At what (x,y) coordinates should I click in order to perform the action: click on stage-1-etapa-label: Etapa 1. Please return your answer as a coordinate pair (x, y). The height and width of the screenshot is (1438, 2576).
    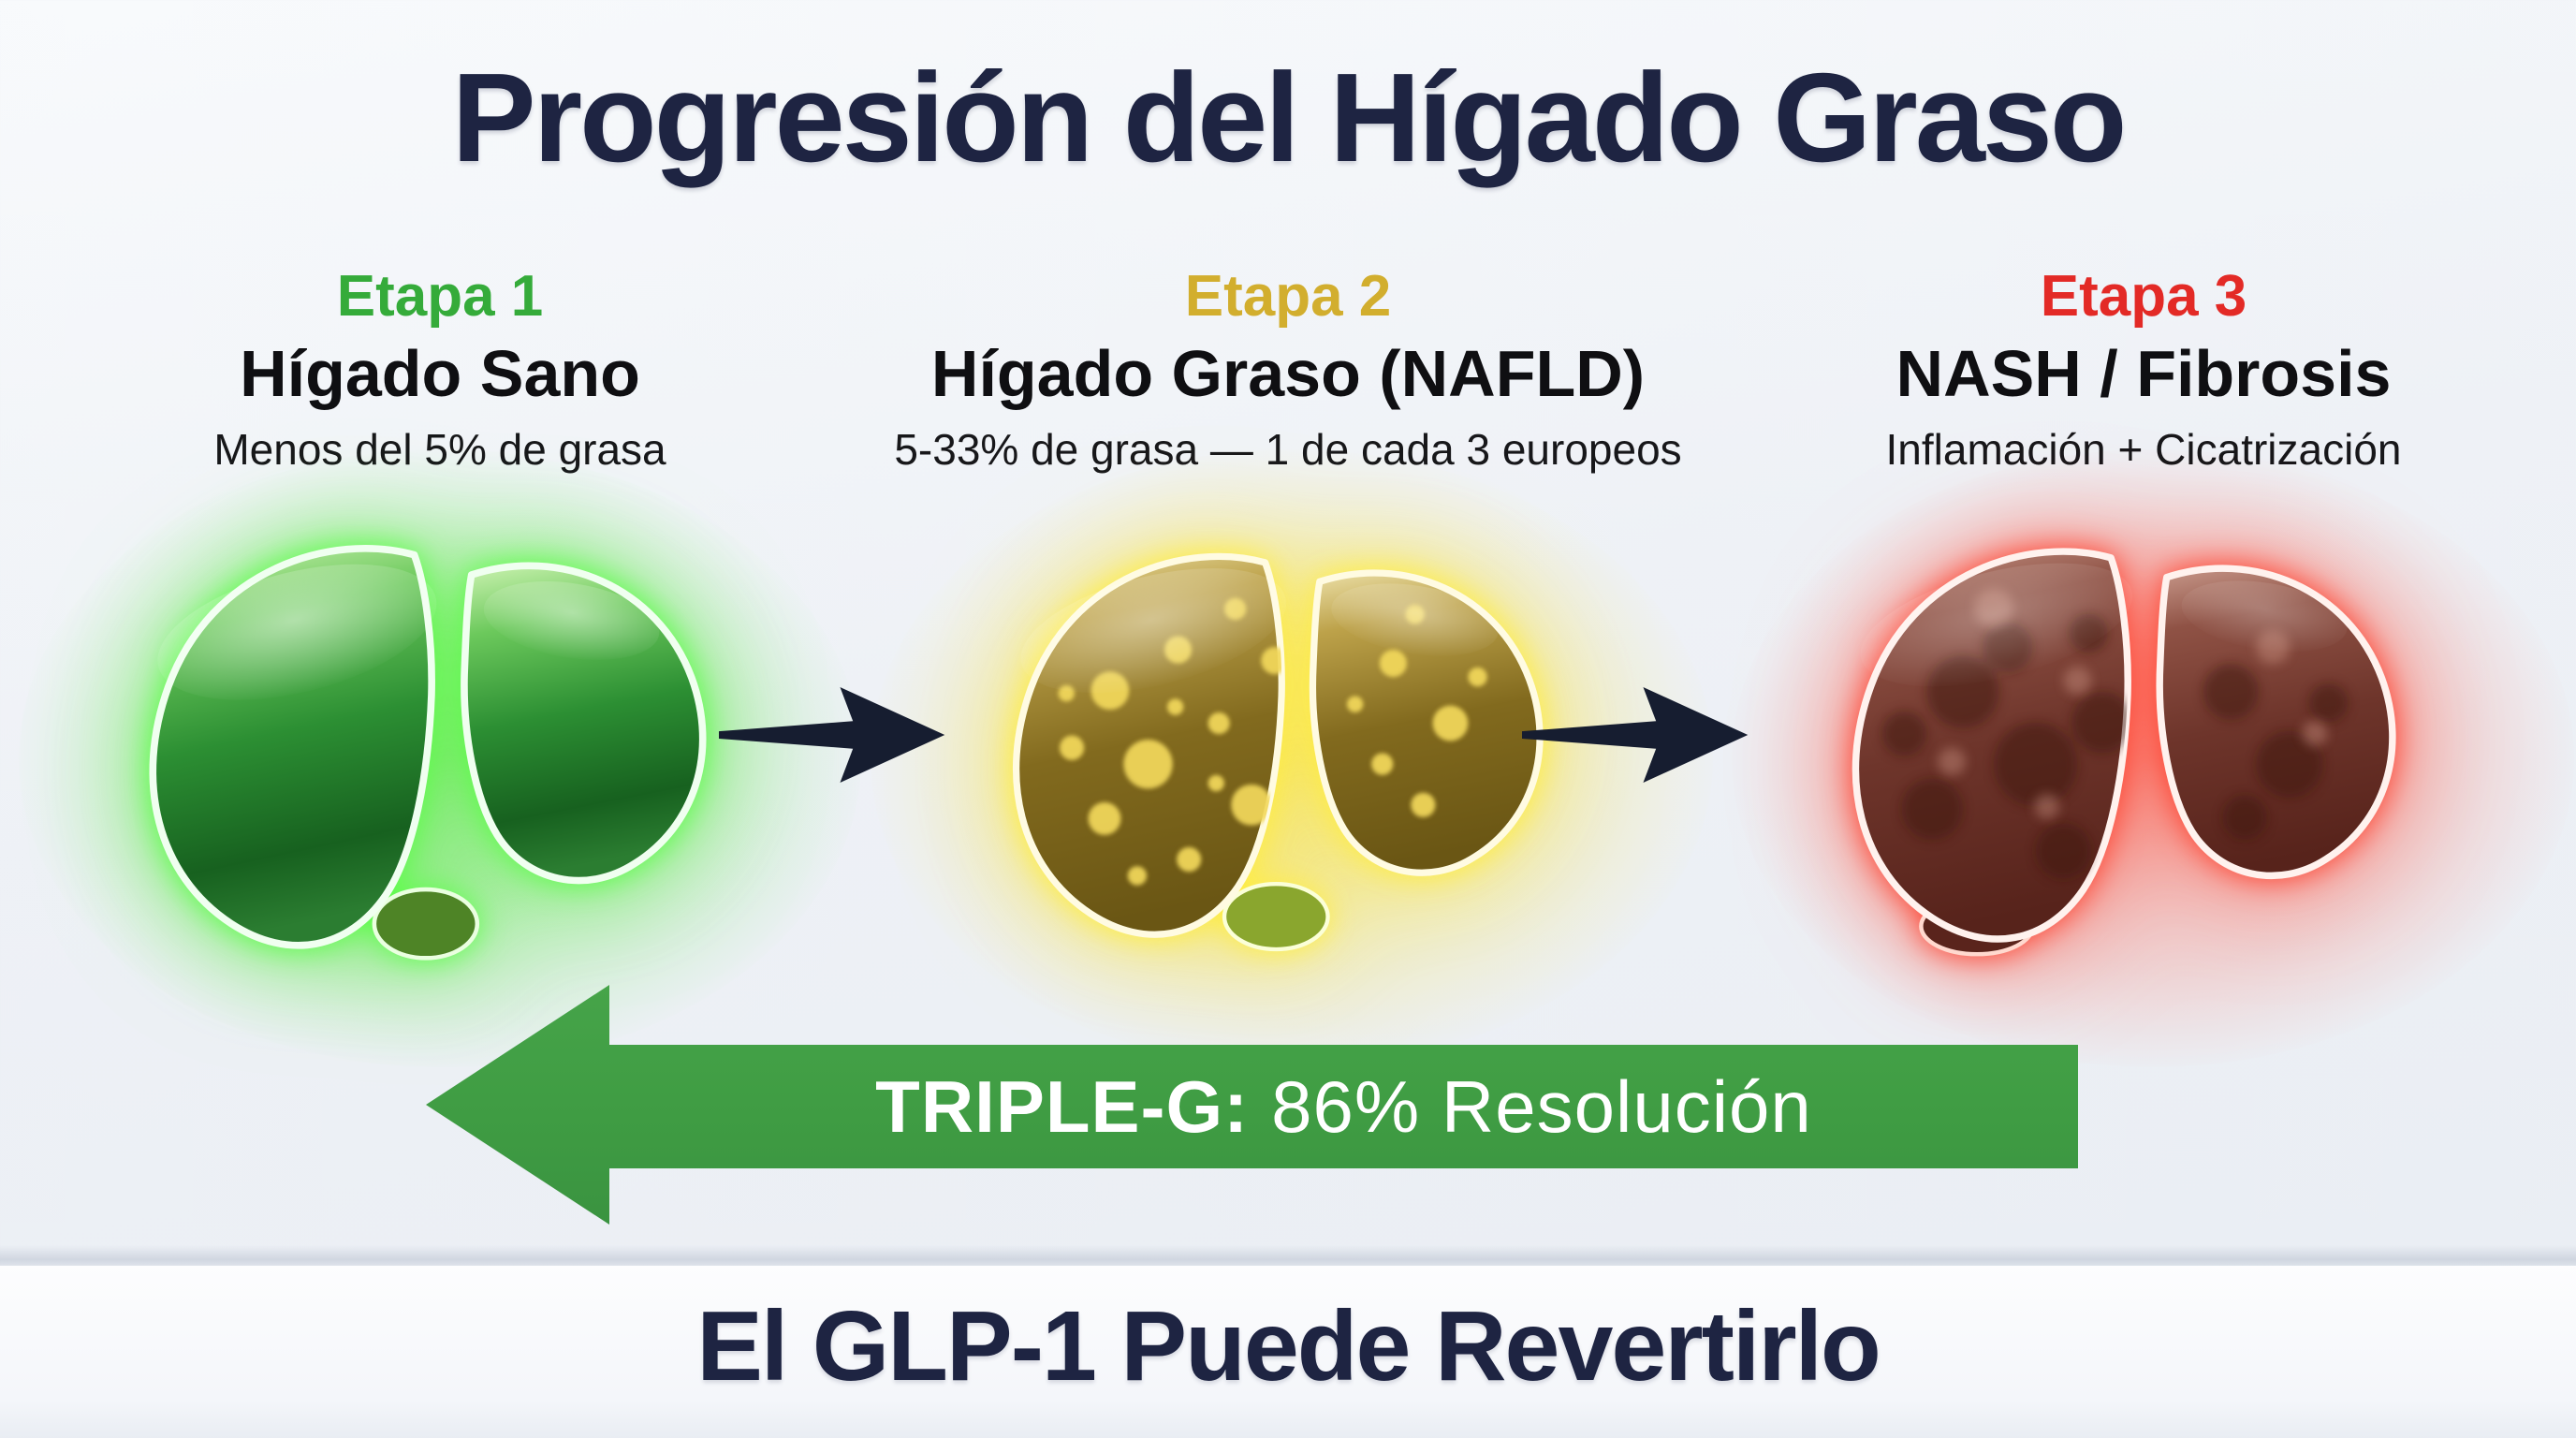
    Looking at the image, I should click on (440, 296).